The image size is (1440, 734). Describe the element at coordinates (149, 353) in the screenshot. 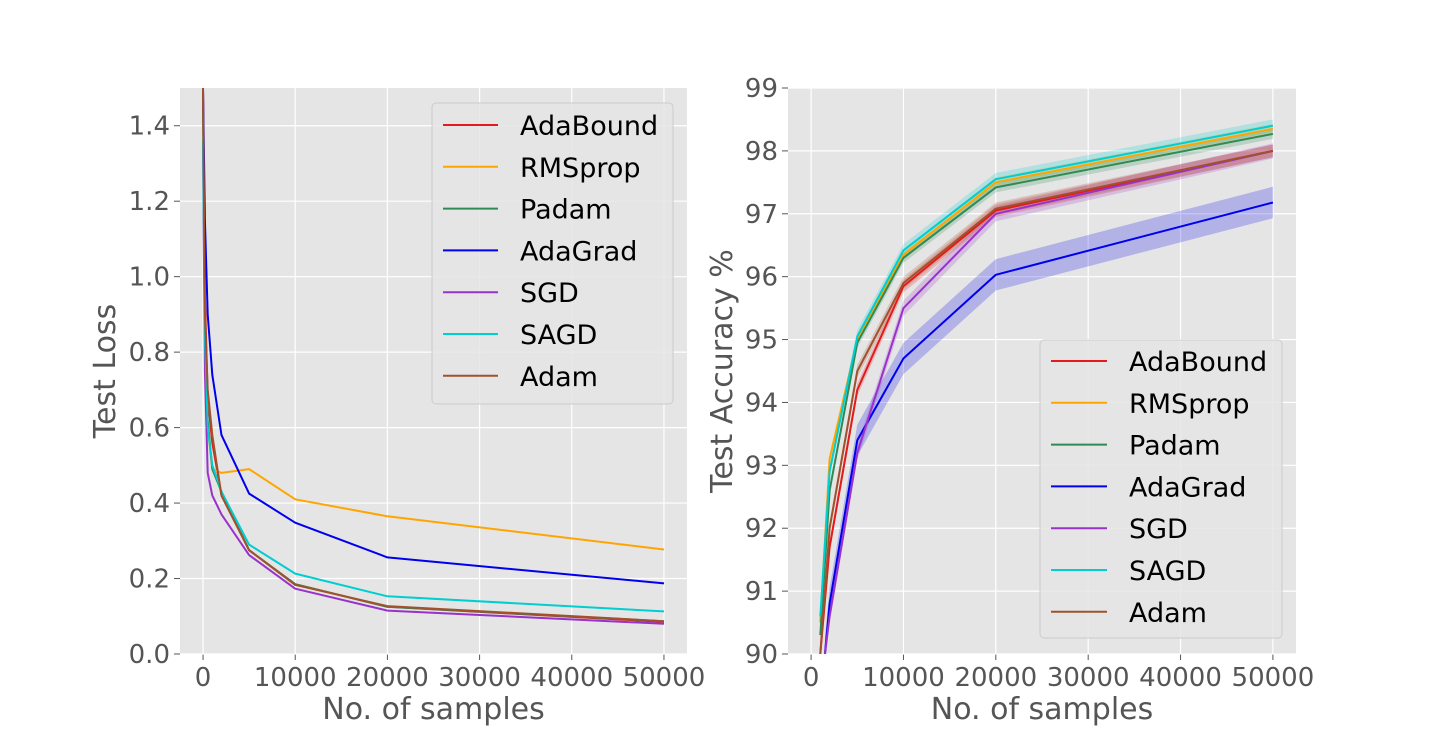

I see `y-tick-label: 0.8` at that location.